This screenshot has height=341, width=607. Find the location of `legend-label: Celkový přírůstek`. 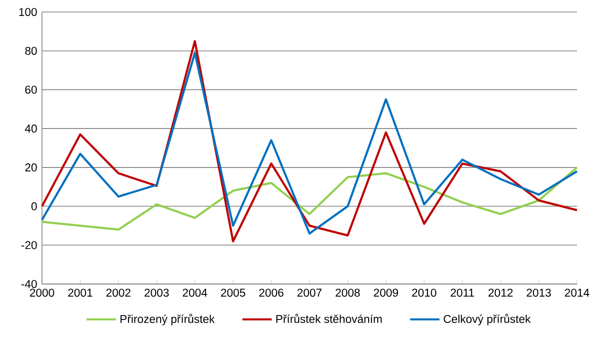

legend-label: Celkový přírůstek is located at coordinates (487, 320).